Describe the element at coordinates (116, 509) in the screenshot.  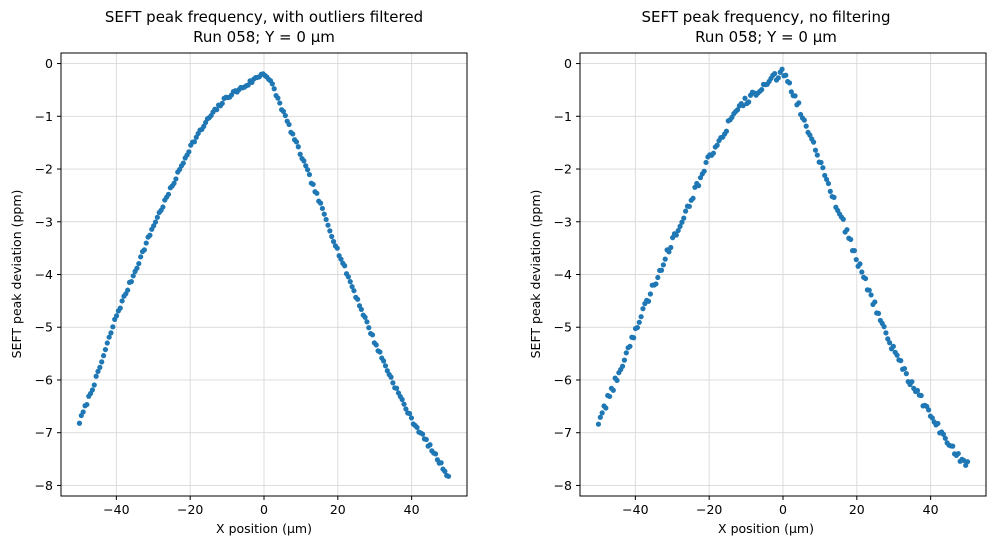
I see `x-tick-label: −40` at that location.